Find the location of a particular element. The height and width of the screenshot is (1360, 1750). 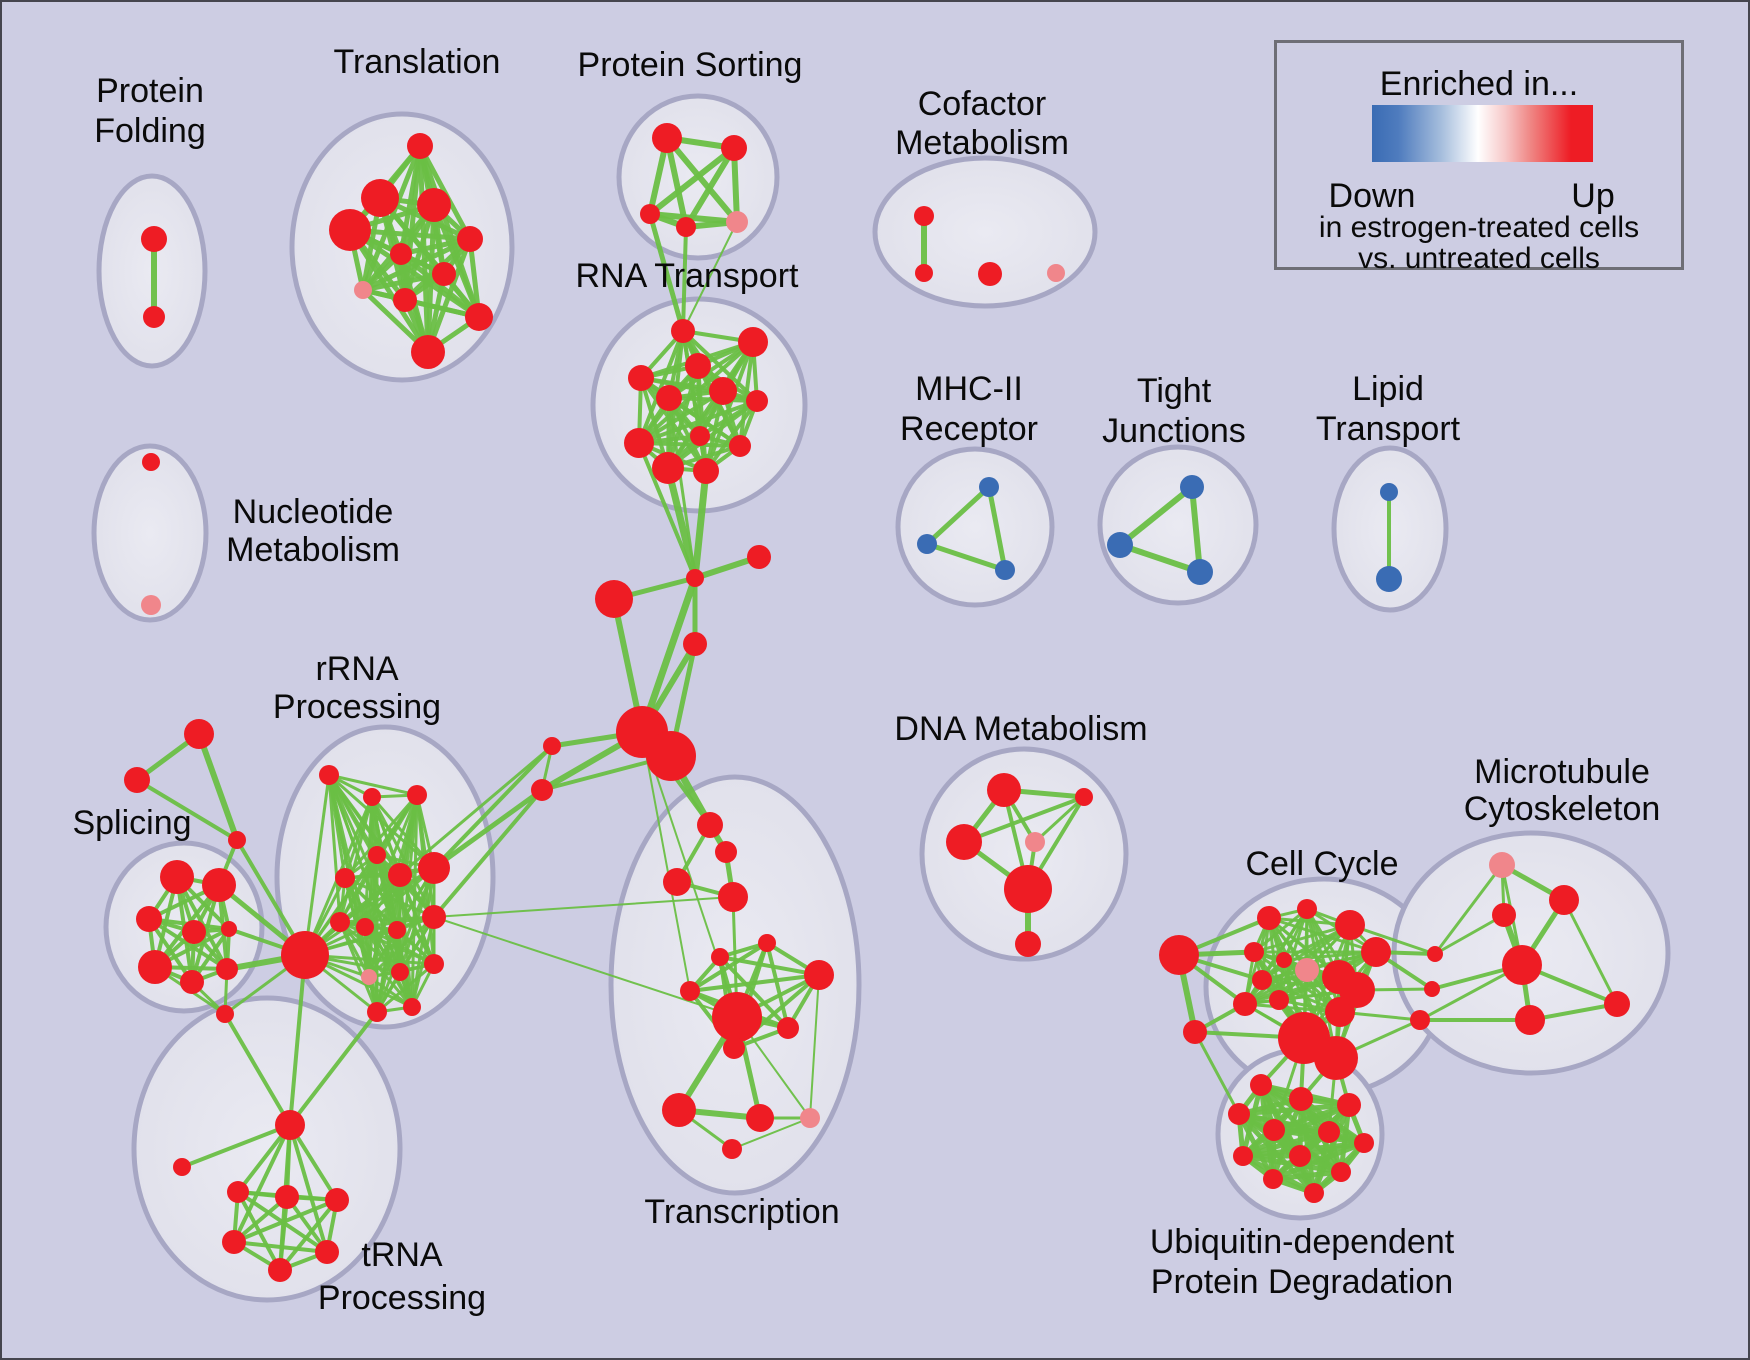

network-node-cc13 is located at coordinates (1245, 1004).